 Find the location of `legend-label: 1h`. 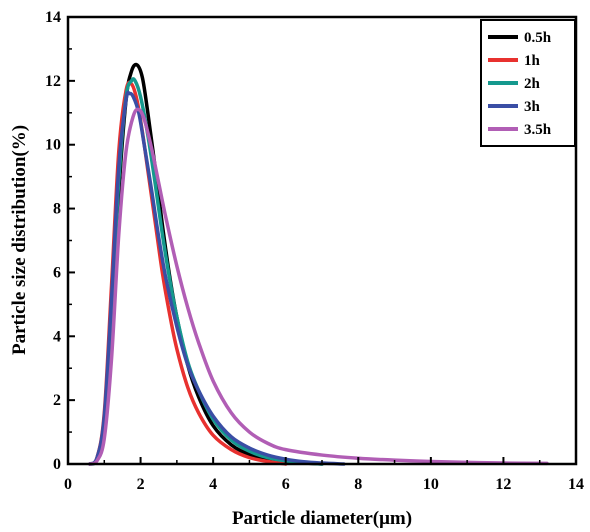

legend-label: 1h is located at coordinates (532, 61).